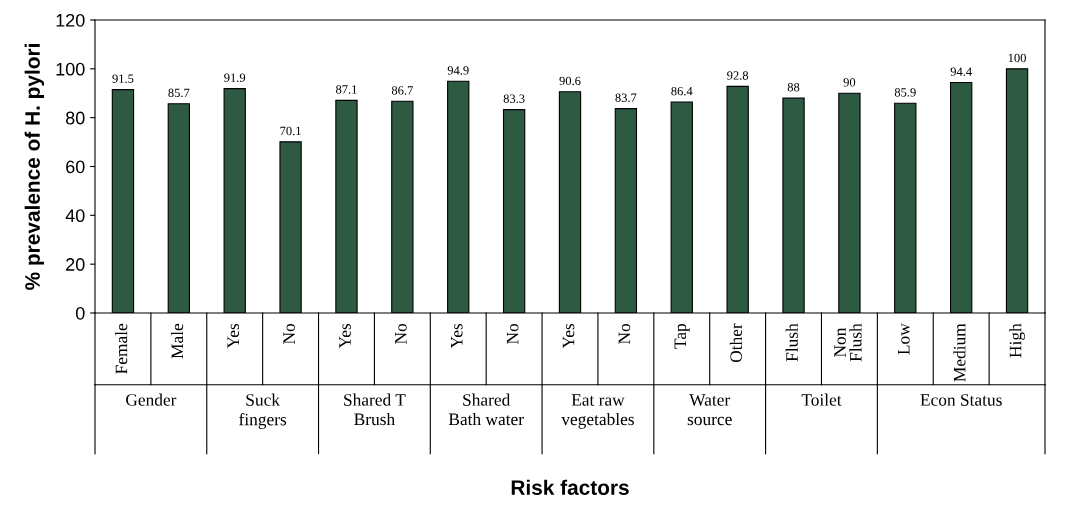  Describe the element at coordinates (70, 20) in the screenshot. I see `y-tick-label: 120` at that location.